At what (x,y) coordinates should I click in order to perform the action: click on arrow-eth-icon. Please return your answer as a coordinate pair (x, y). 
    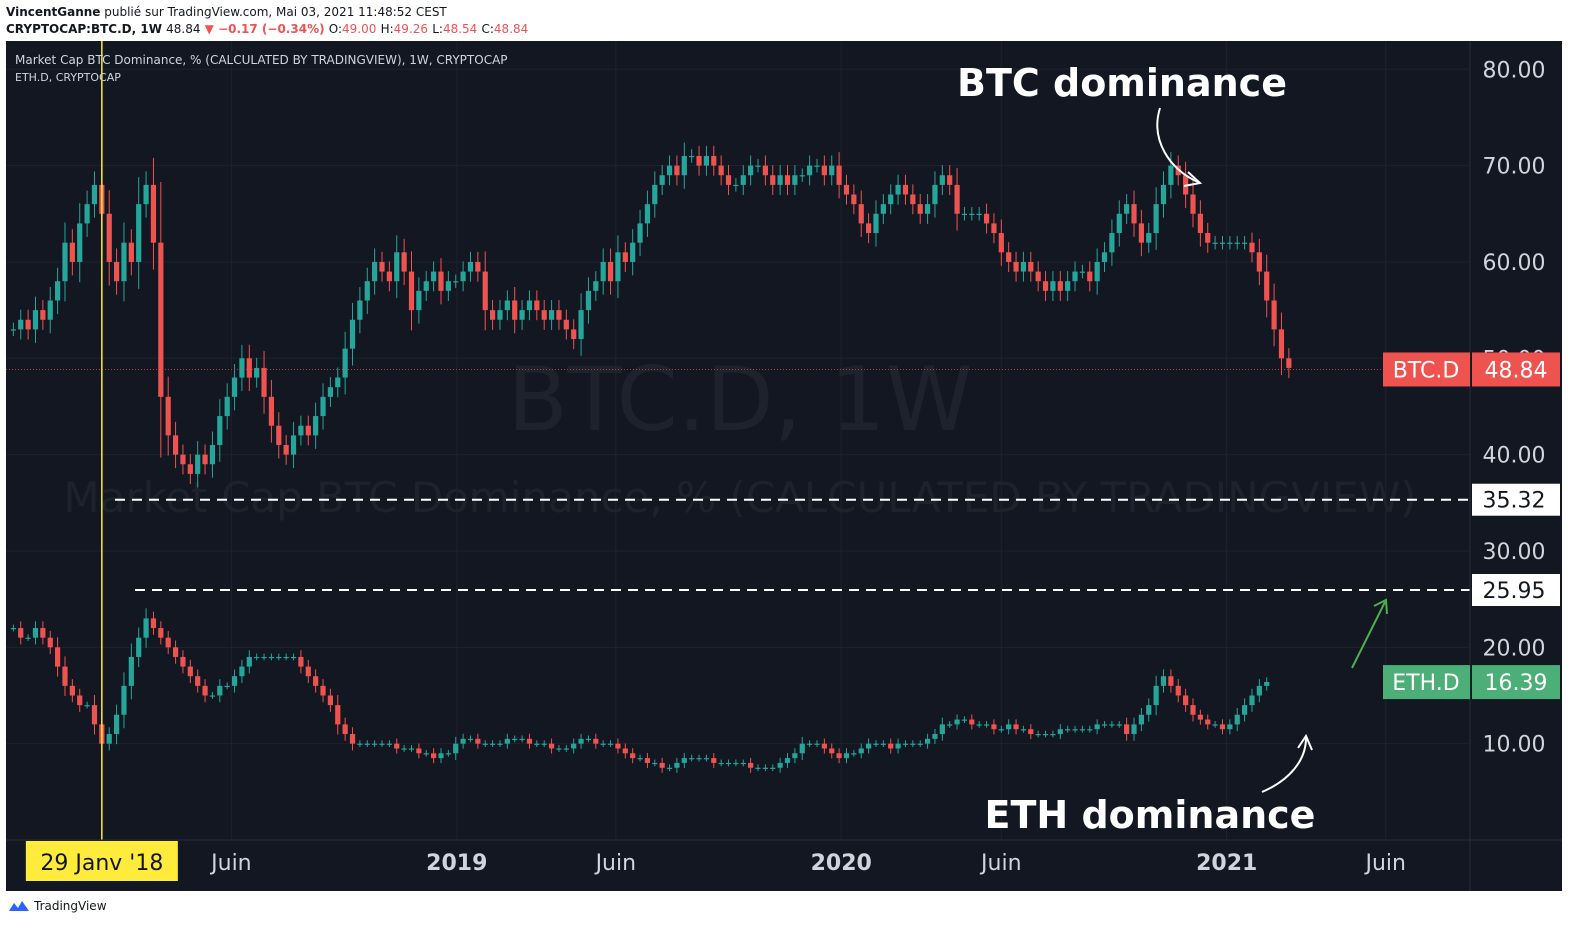
    Looking at the image, I should click on (1284, 765).